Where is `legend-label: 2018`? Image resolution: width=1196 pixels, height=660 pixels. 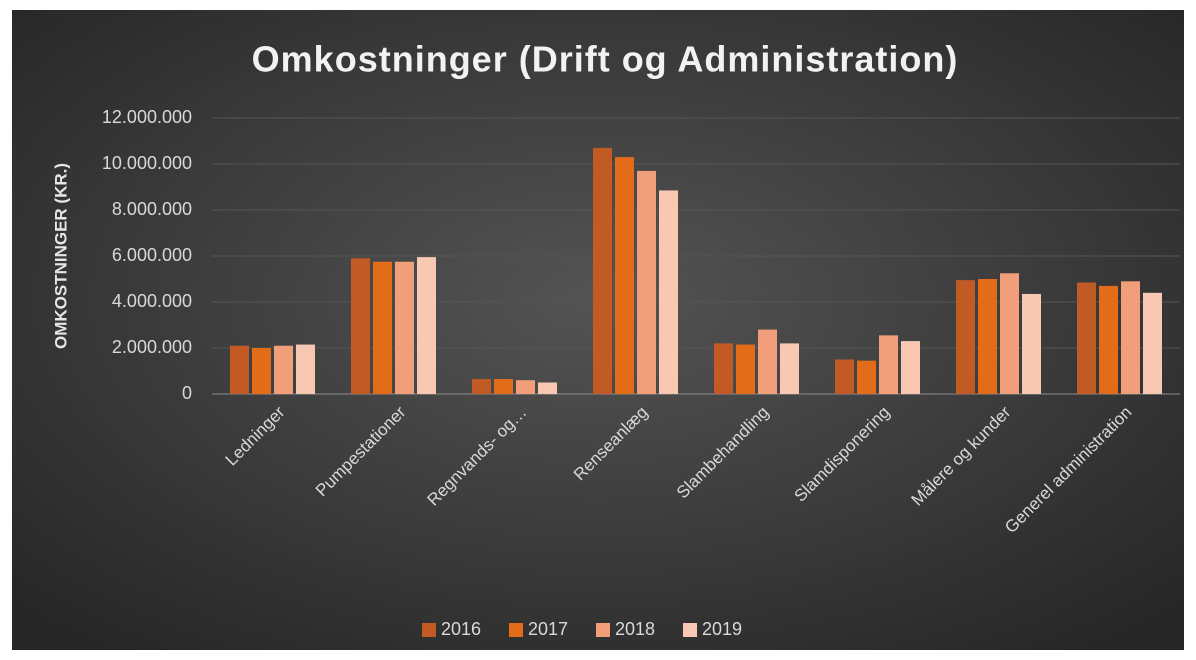
legend-label: 2018 is located at coordinates (635, 629).